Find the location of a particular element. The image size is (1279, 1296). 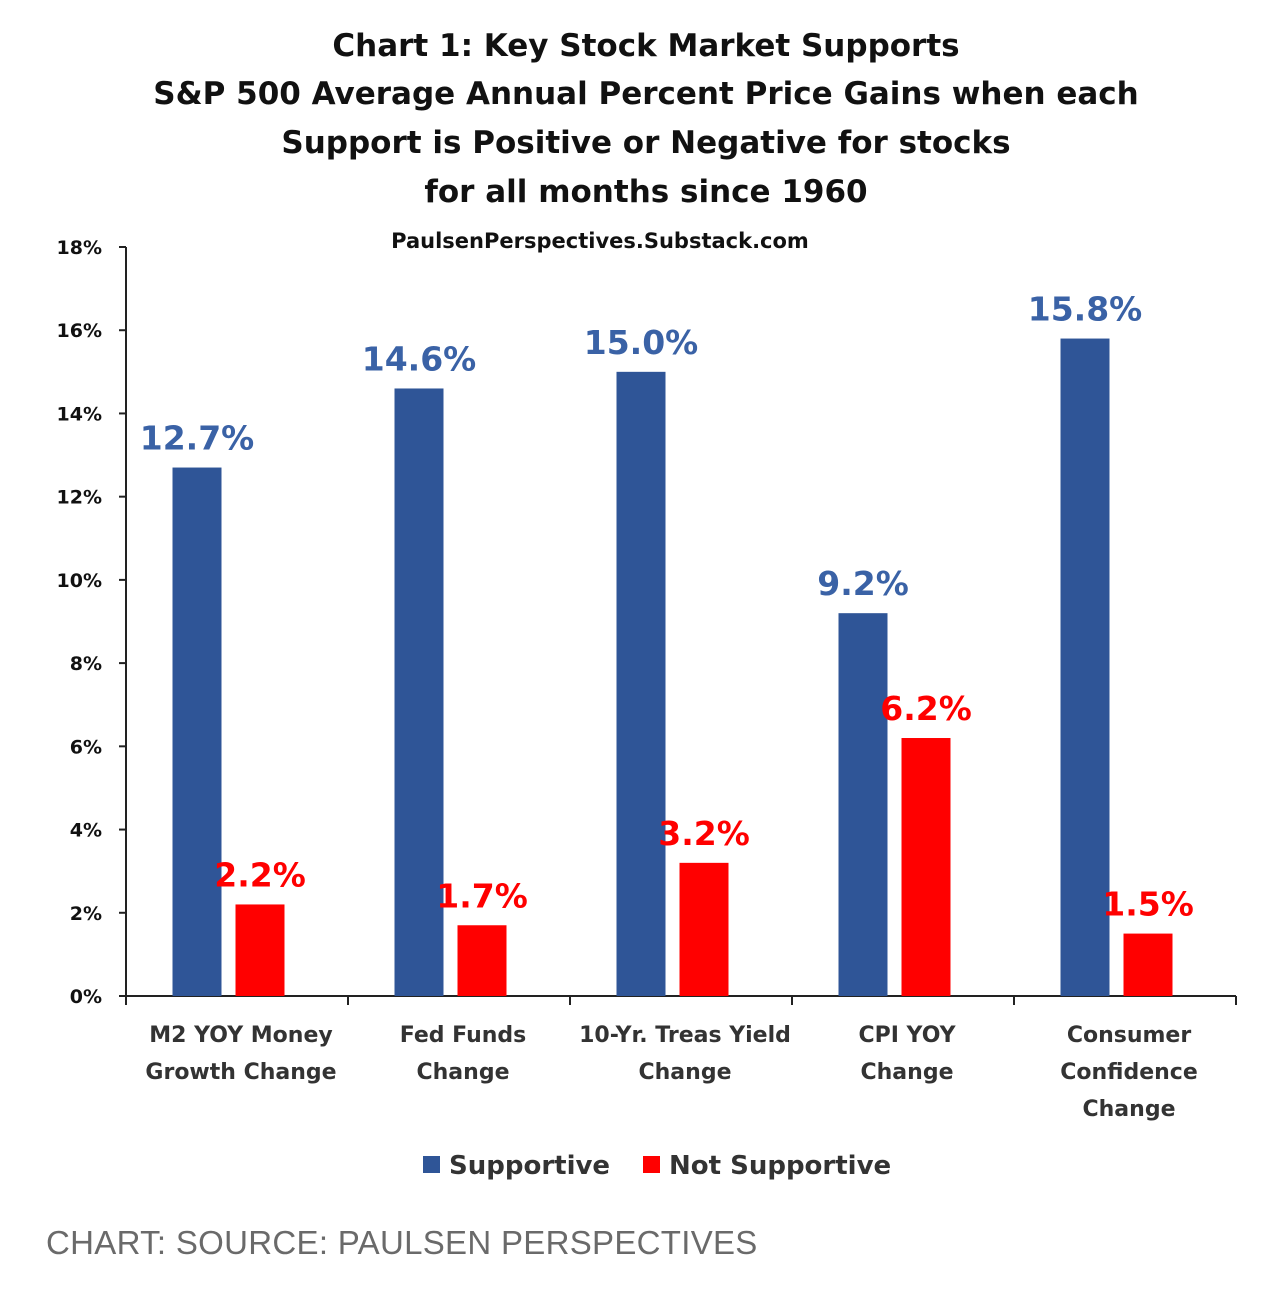

data-label: 3.2% is located at coordinates (704, 833).